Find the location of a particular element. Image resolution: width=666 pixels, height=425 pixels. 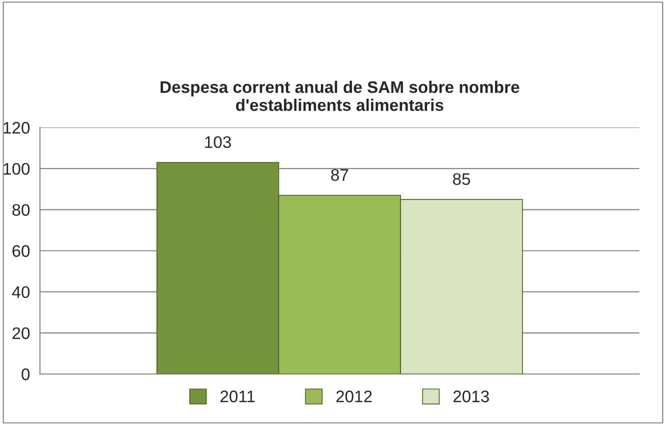

y-tick-label: 0 is located at coordinates (26, 374).